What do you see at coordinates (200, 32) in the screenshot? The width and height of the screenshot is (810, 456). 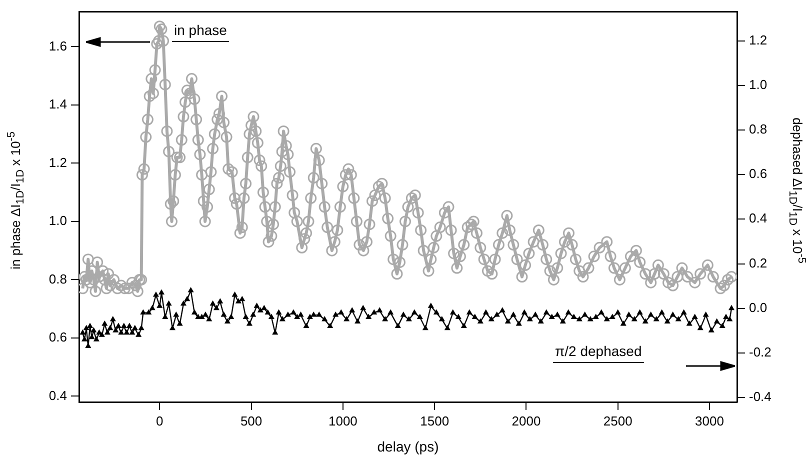 I see `series-label: in phase` at bounding box center [200, 32].